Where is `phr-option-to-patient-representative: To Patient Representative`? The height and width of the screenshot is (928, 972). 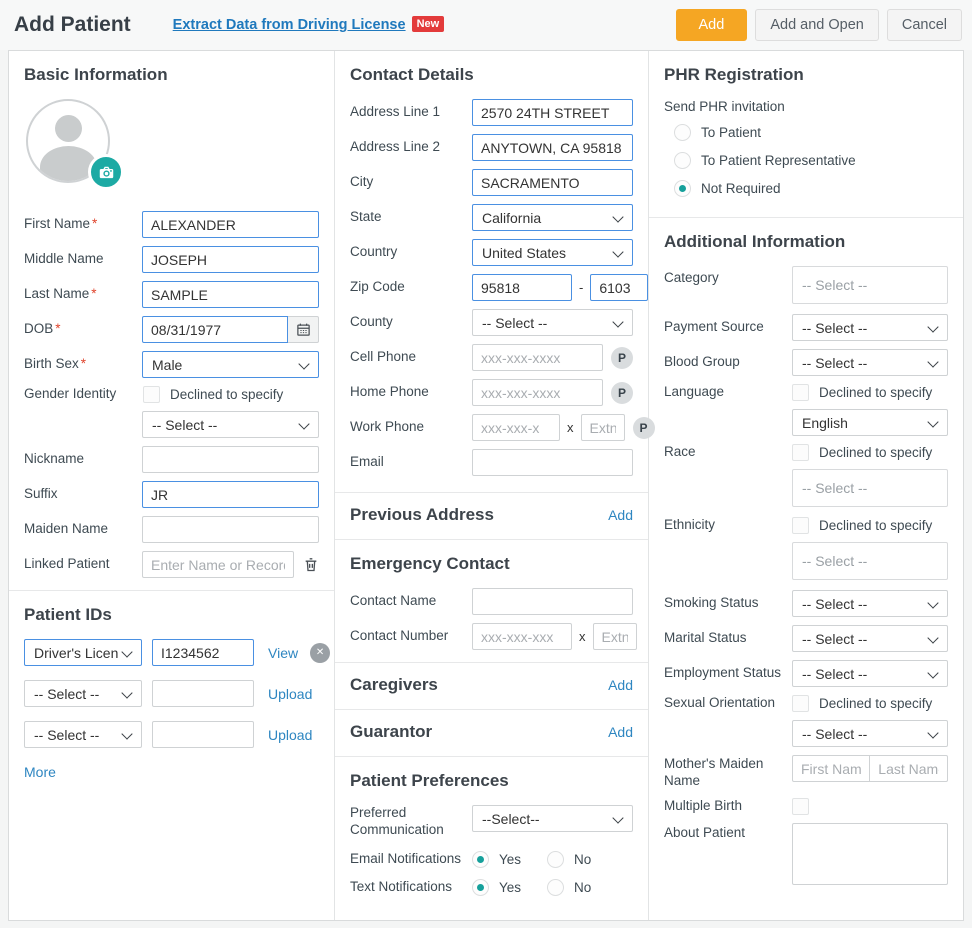
phr-option-to-patient-representative: To Patient Representative is located at coordinates (811, 160).